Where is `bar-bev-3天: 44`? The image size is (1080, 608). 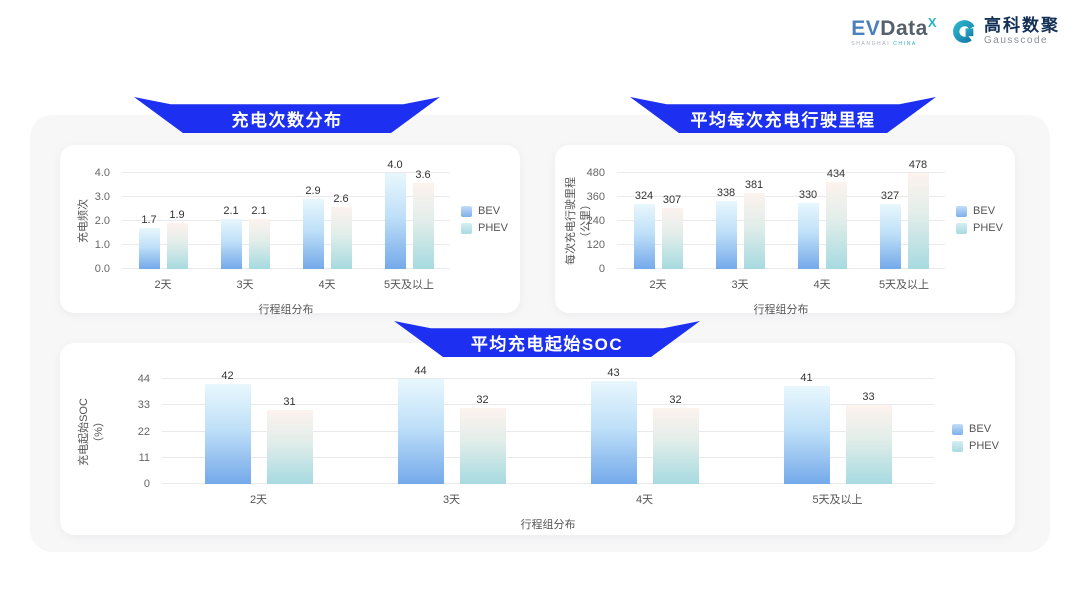
bar-bev-3天: 44 is located at coordinates (420, 424).